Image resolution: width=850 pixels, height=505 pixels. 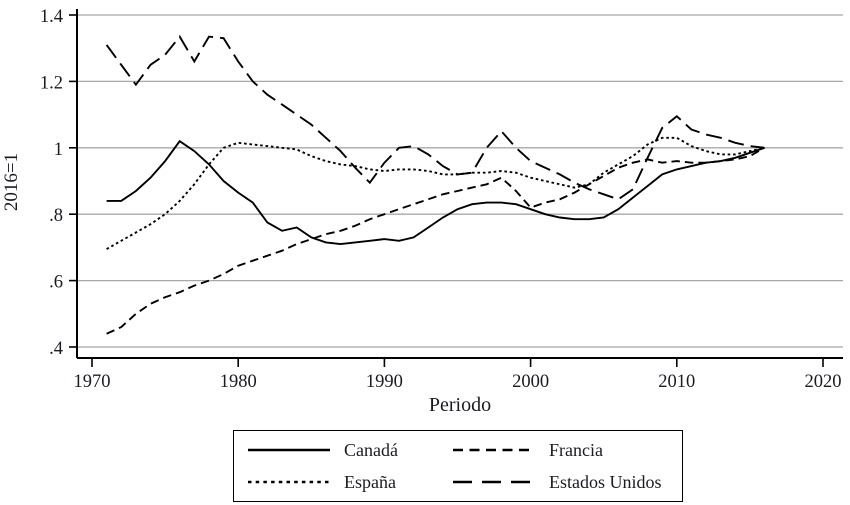 What do you see at coordinates (56, 349) in the screenshot?
I see `y-tick-label: .4` at bounding box center [56, 349].